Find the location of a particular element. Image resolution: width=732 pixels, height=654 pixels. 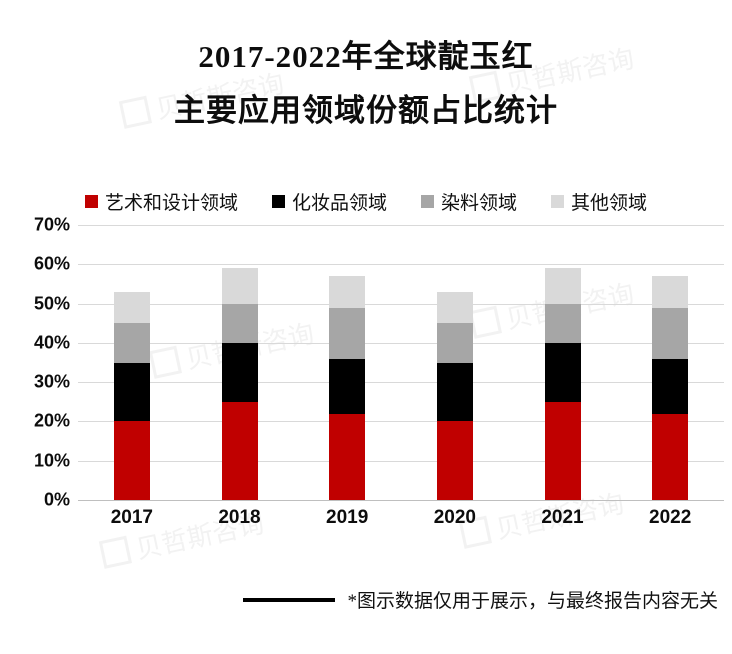

bar-group-2021 is located at coordinates (562, 384).